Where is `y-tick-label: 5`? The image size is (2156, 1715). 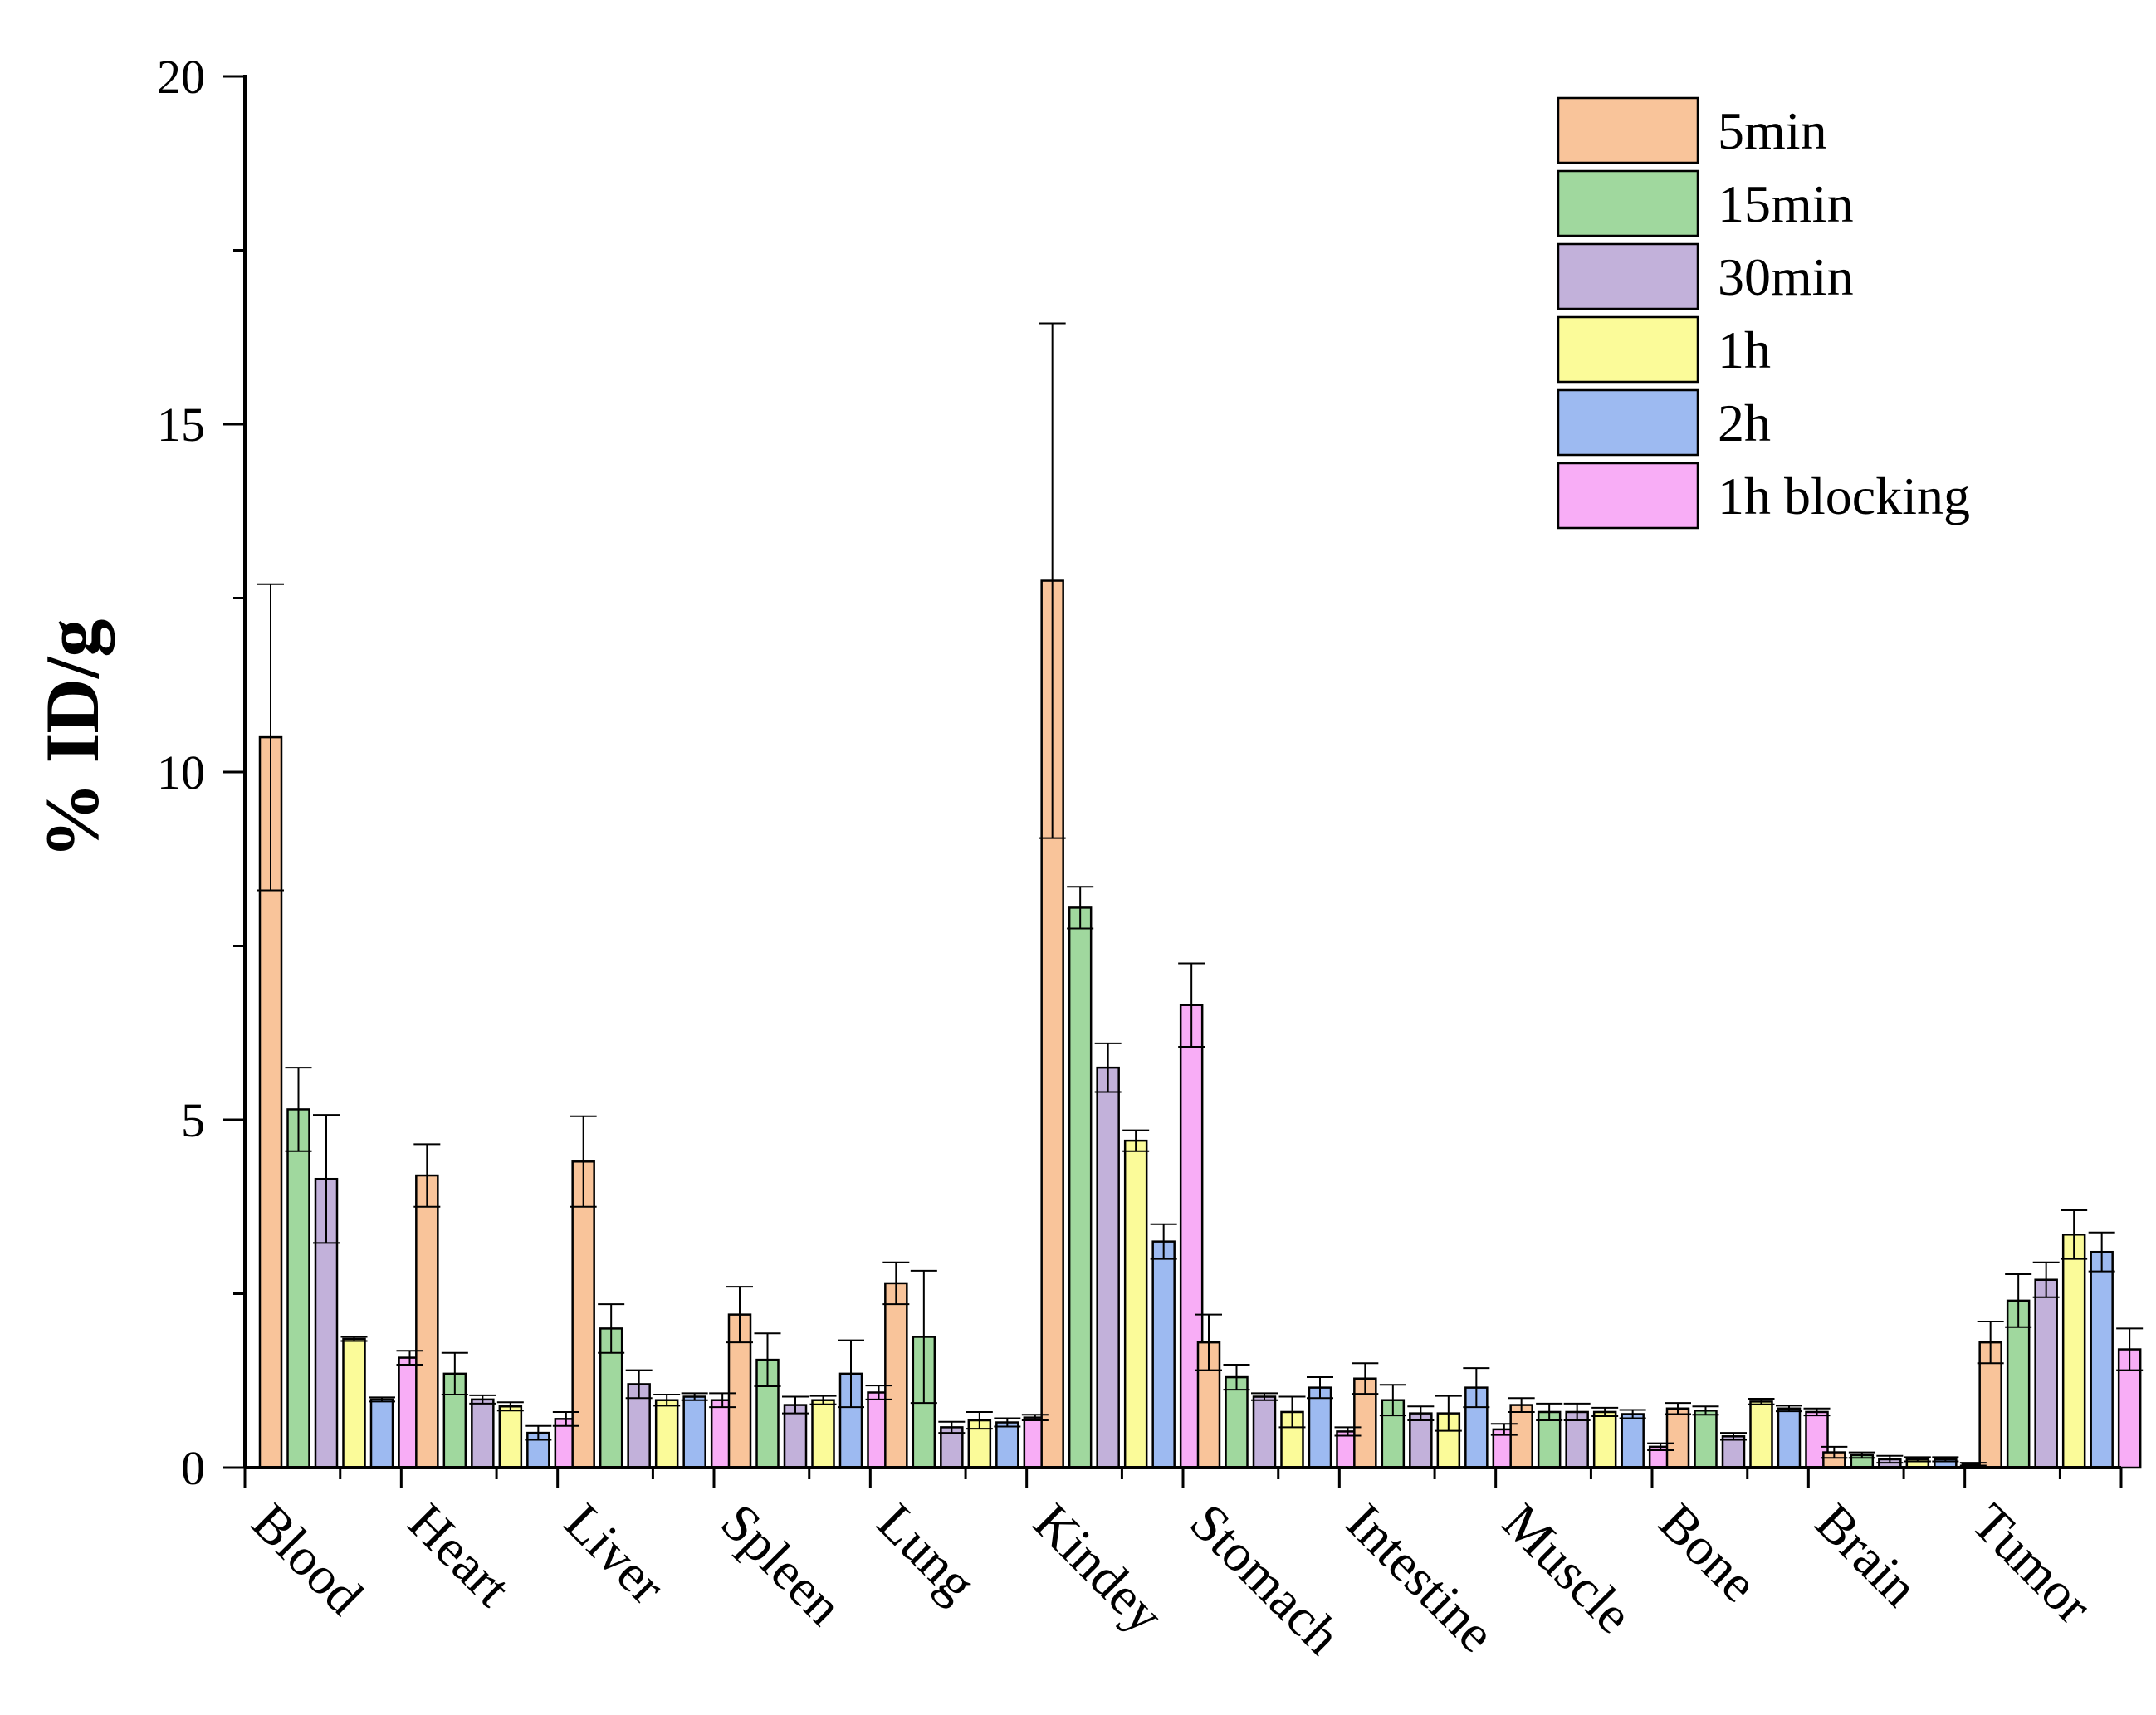
y-tick-label: 5 is located at coordinates (193, 1120).